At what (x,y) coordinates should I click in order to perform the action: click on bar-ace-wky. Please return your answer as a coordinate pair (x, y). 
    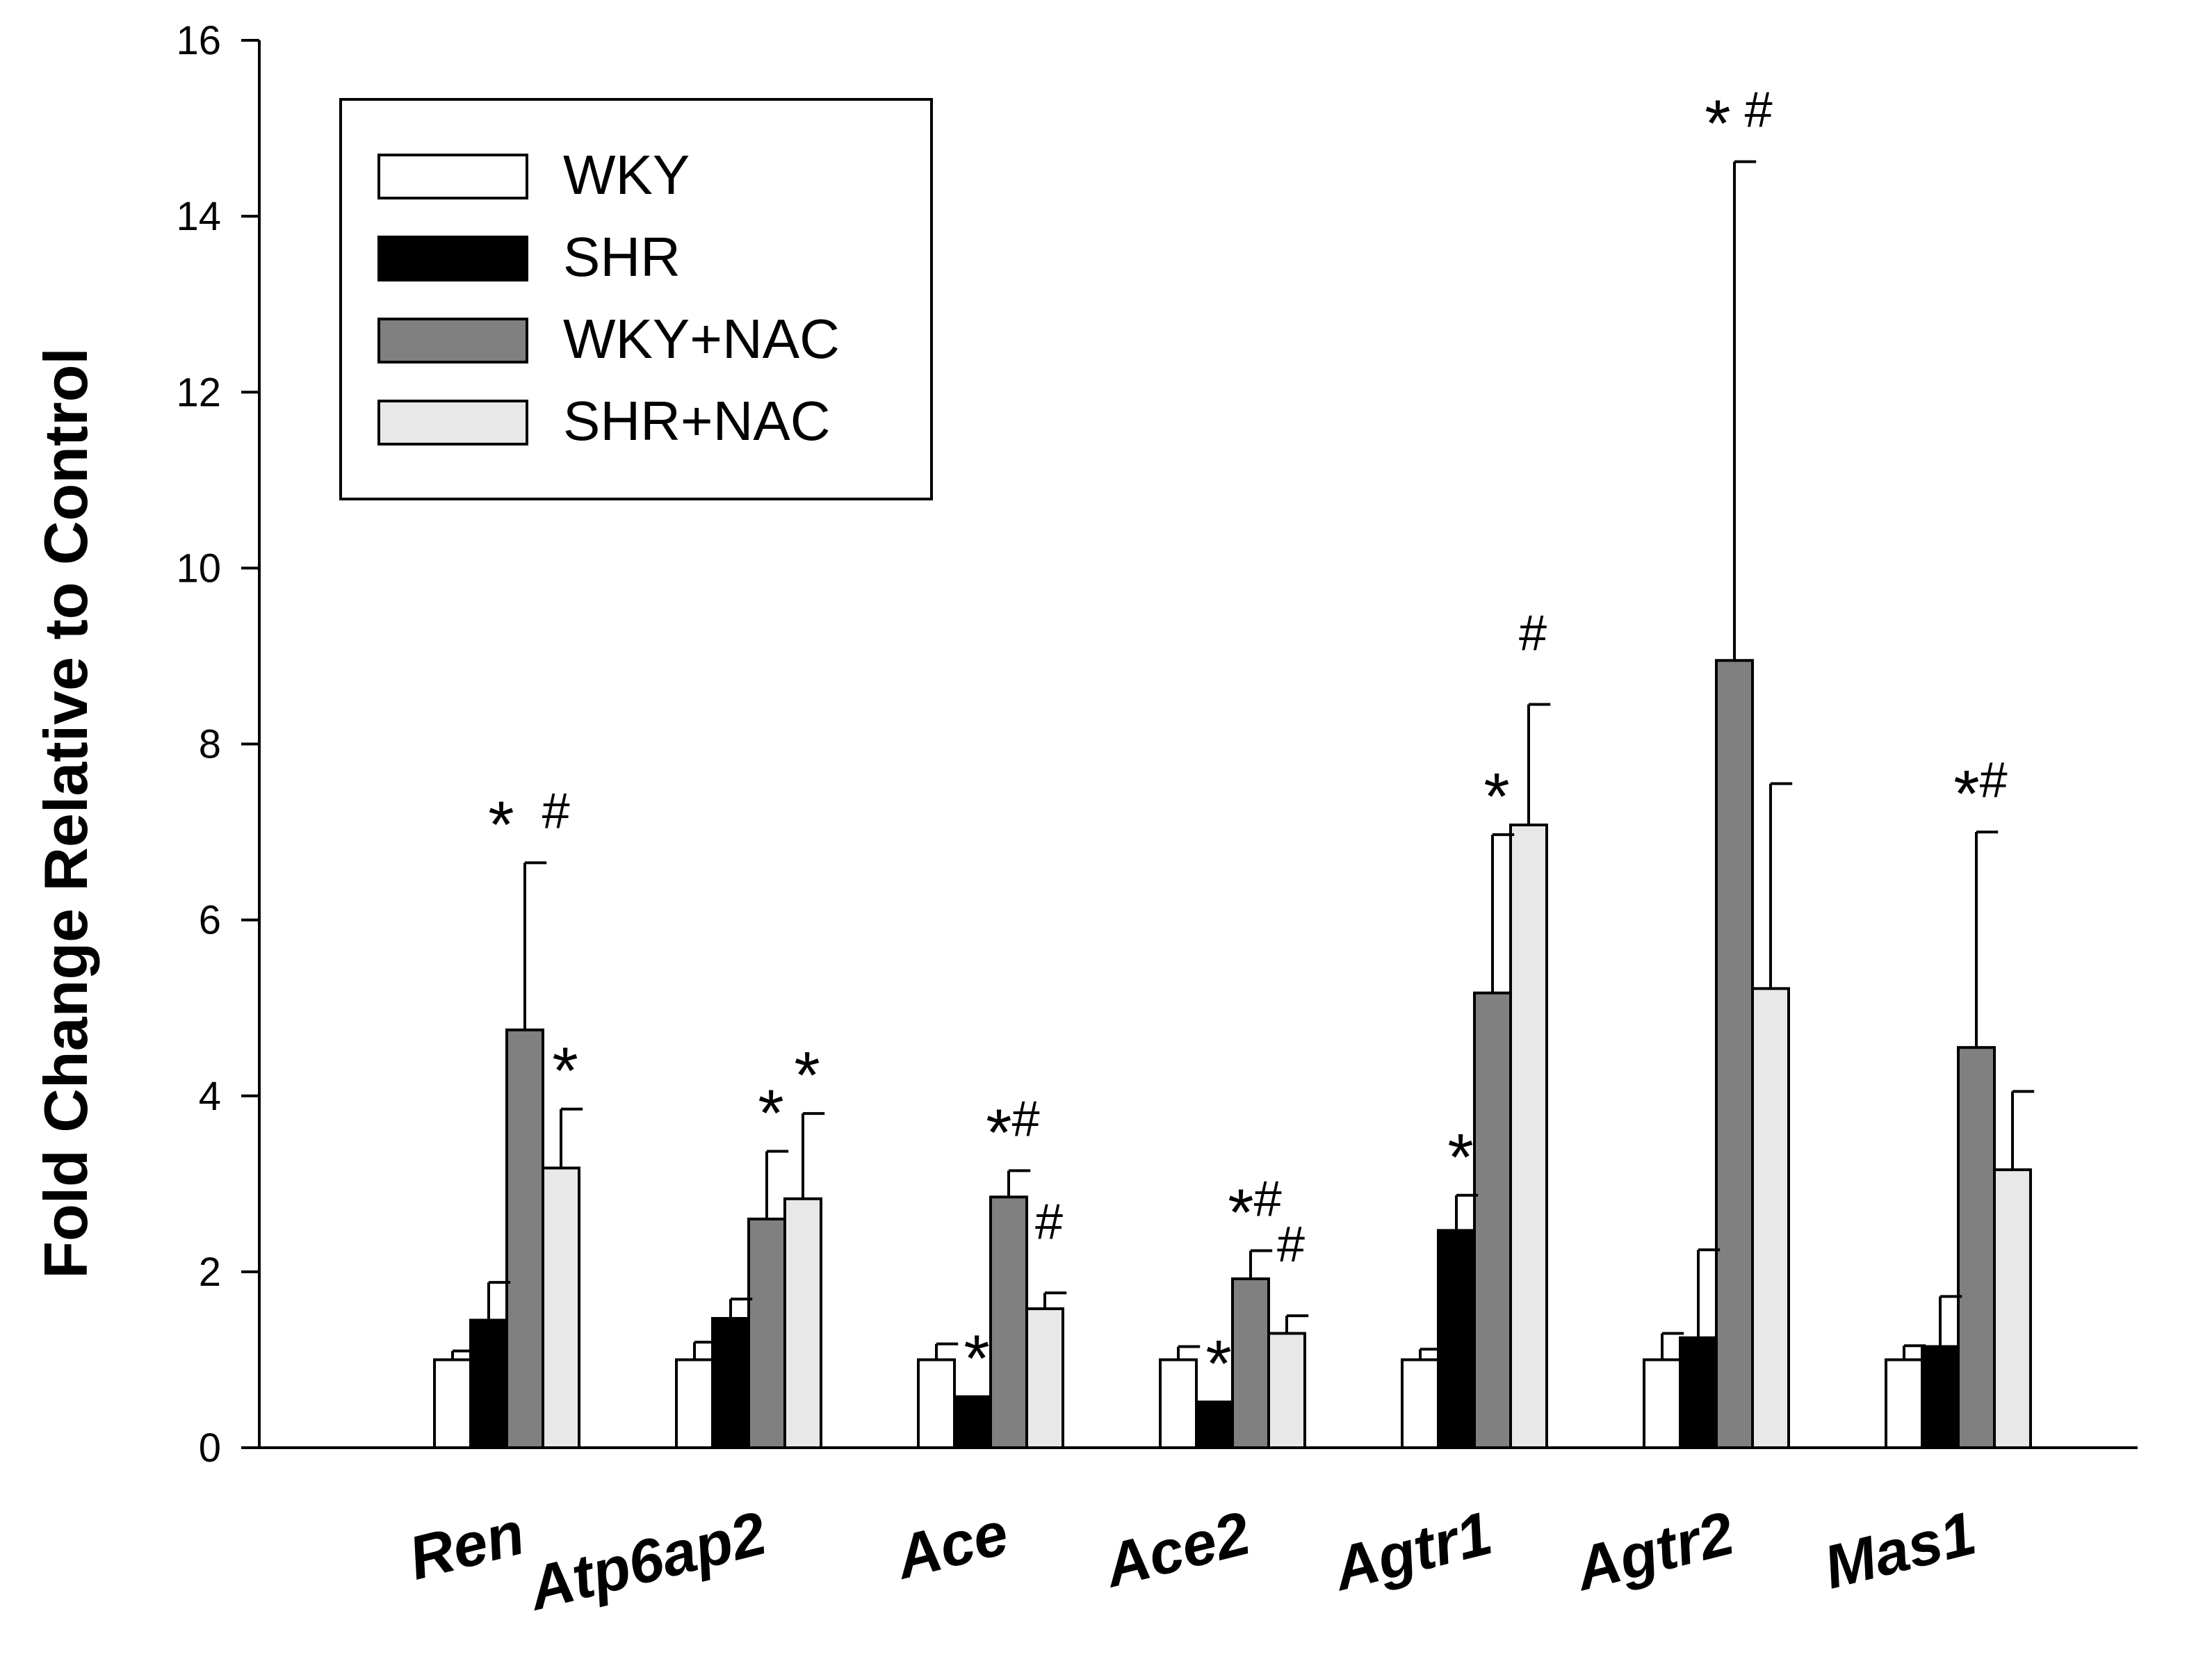
    Looking at the image, I should click on (936, 1403).